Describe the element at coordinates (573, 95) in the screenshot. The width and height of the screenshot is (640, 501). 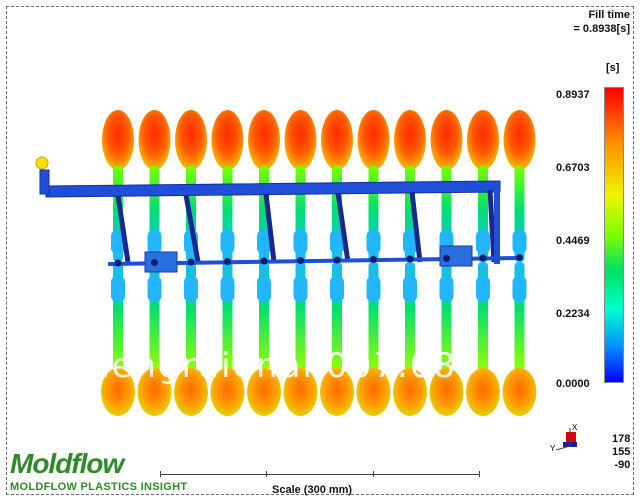
I see `legend-tick-max: 0.8937` at that location.